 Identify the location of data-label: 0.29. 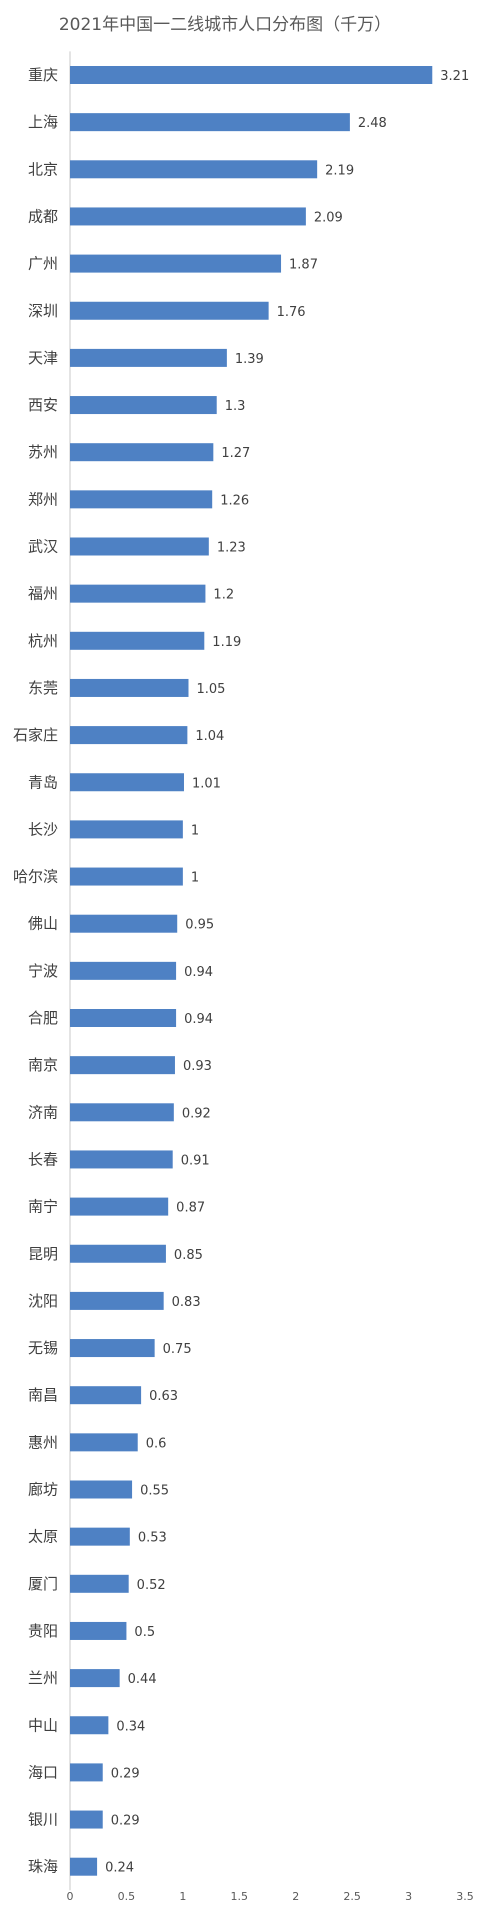
(125, 1773).